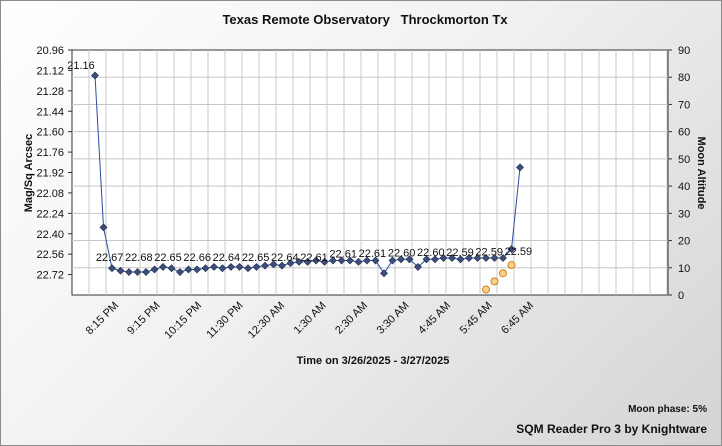 Image resolution: width=722 pixels, height=446 pixels. Describe the element at coordinates (266, 320) in the screenshot. I see `x-tick-label: 12:30 AM` at that location.